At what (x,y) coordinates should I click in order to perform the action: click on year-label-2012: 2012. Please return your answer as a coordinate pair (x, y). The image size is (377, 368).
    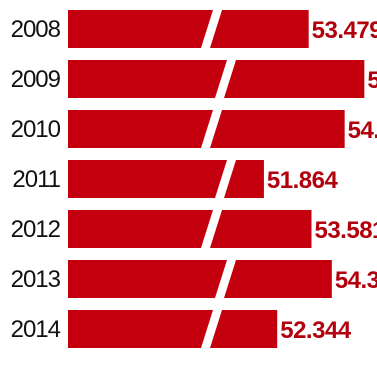
    Looking at the image, I should click on (36, 229).